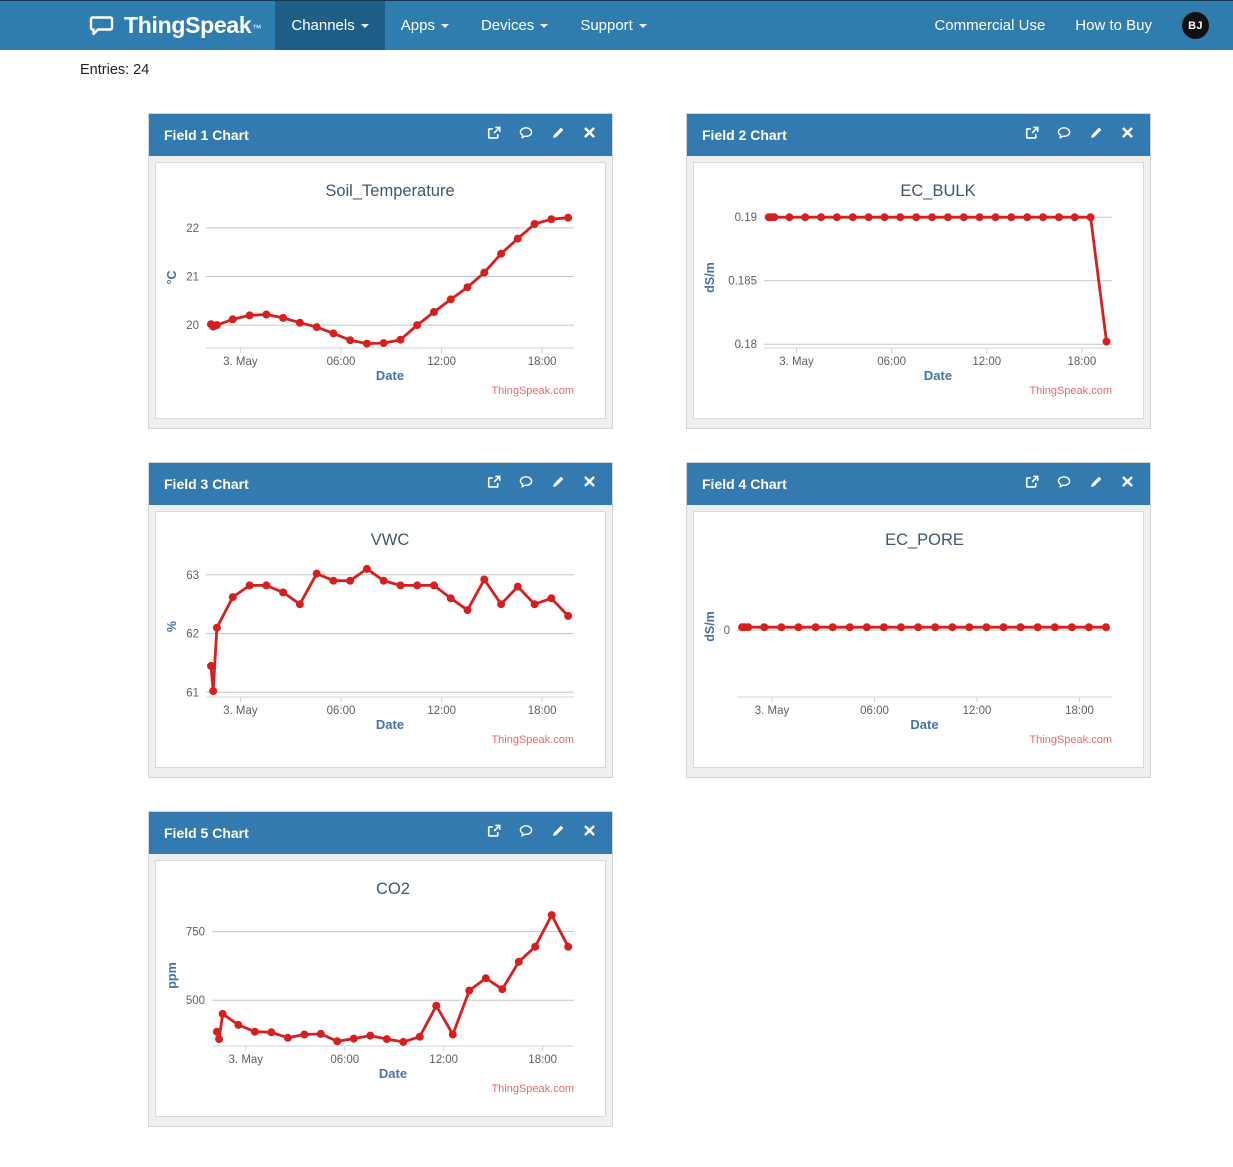 The width and height of the screenshot is (1233, 1167). I want to click on nav-item-devices: Devices, so click(514, 25).